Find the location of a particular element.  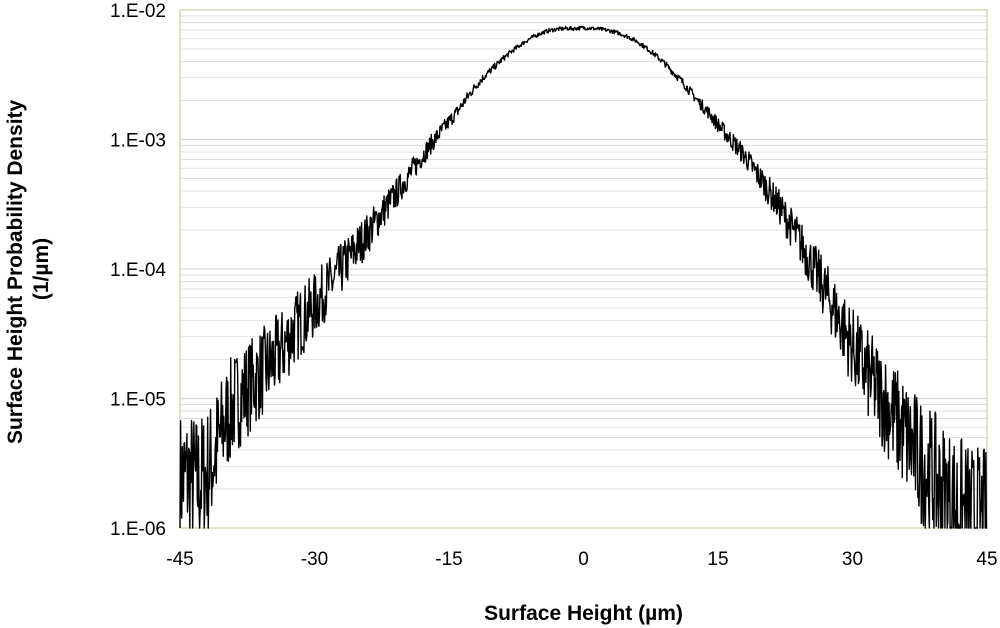

x-tick-label: 0 is located at coordinates (583, 559).